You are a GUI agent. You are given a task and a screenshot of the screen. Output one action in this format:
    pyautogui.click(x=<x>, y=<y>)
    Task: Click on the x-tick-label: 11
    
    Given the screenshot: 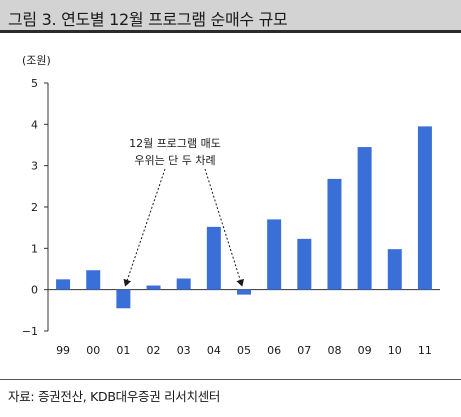 What is the action you would take?
    pyautogui.click(x=425, y=350)
    